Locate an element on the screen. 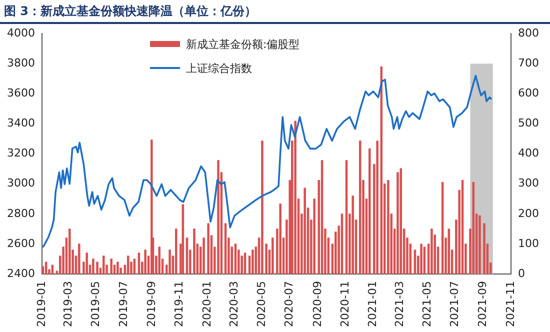  x-tick-label: 2020-05 is located at coordinates (261, 304).